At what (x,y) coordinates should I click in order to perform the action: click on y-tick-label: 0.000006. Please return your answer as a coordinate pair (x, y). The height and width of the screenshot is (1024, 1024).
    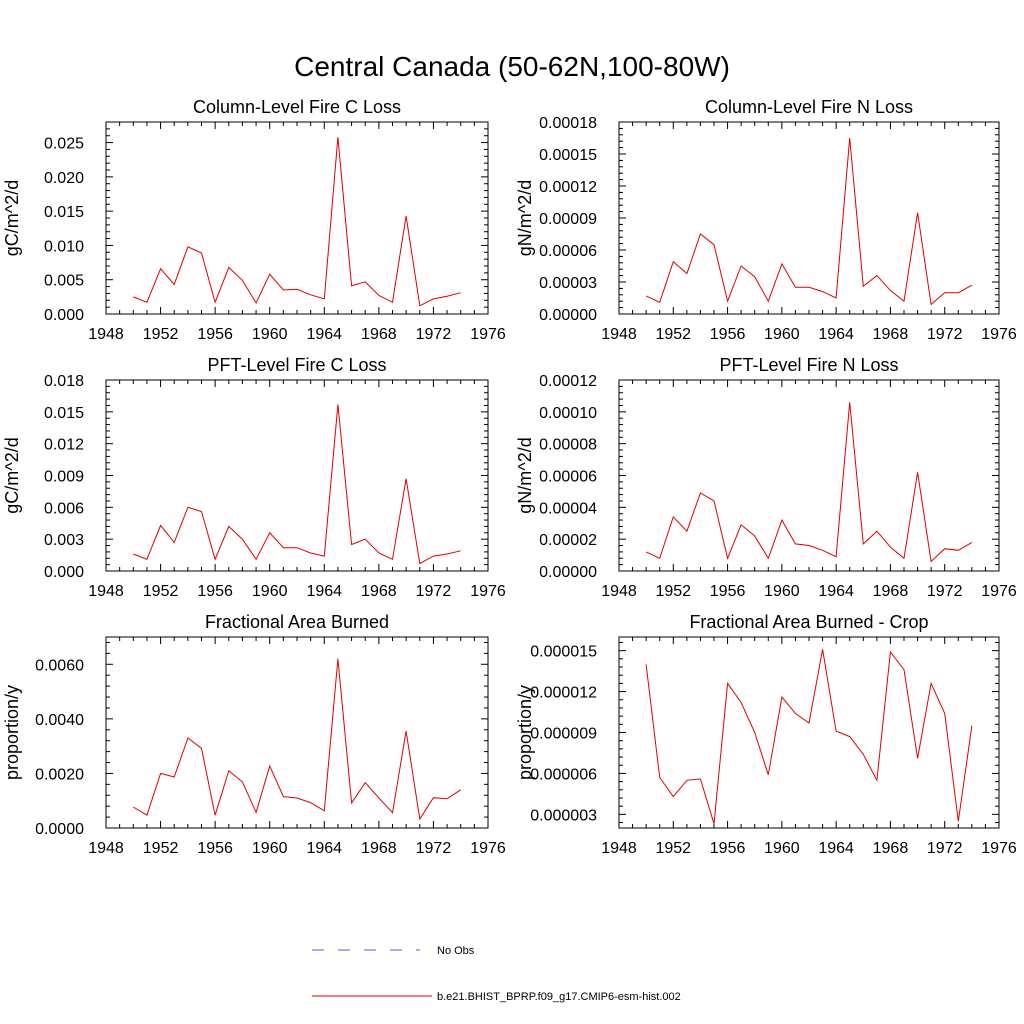
    Looking at the image, I should click on (563, 774).